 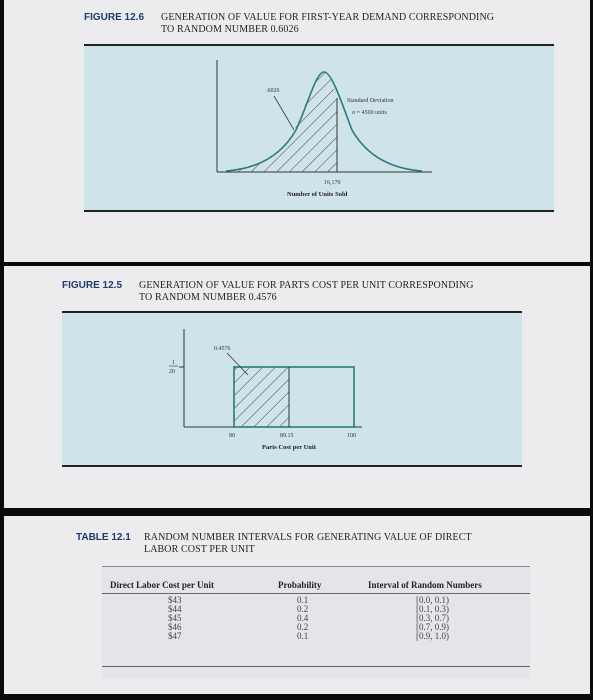 What do you see at coordinates (103, 537) in the screenshot?
I see `table-12-1-label: TABLE 12.1` at bounding box center [103, 537].